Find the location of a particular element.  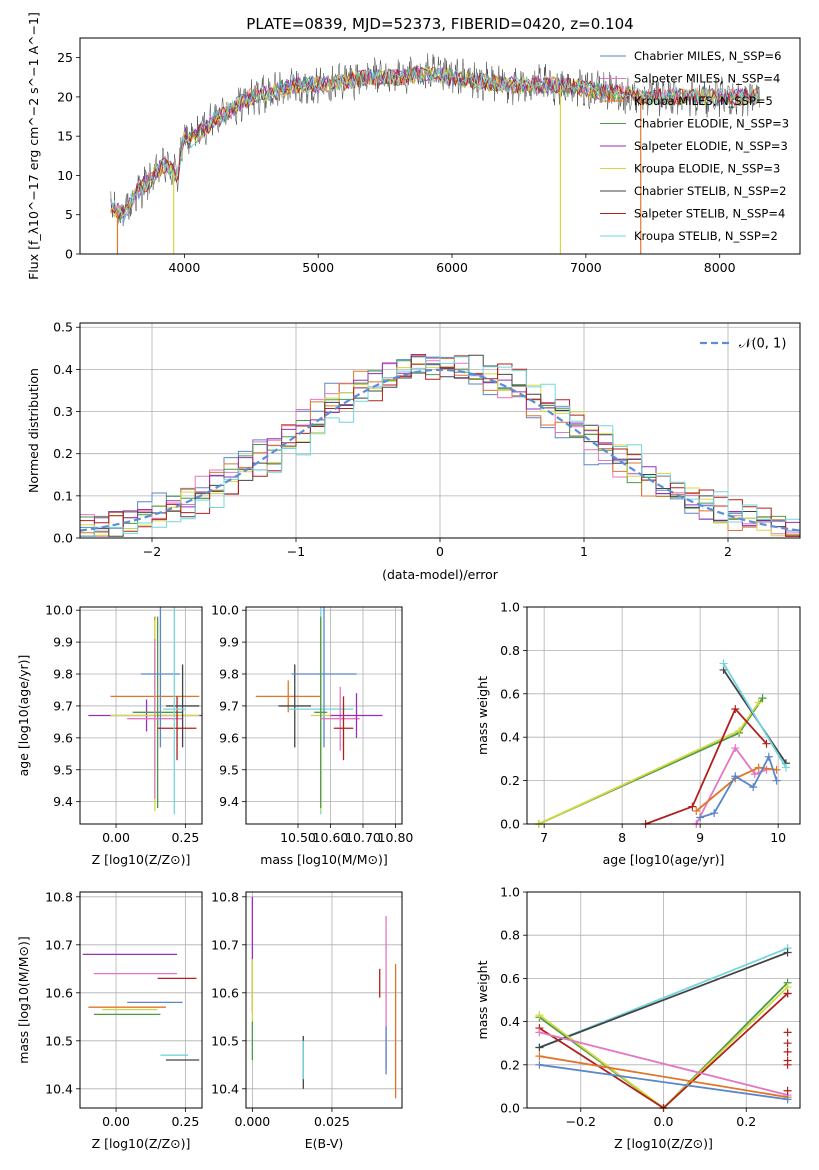

legend-entry: Salpeter STELIB, N_SSP=4 is located at coordinates (709, 214).